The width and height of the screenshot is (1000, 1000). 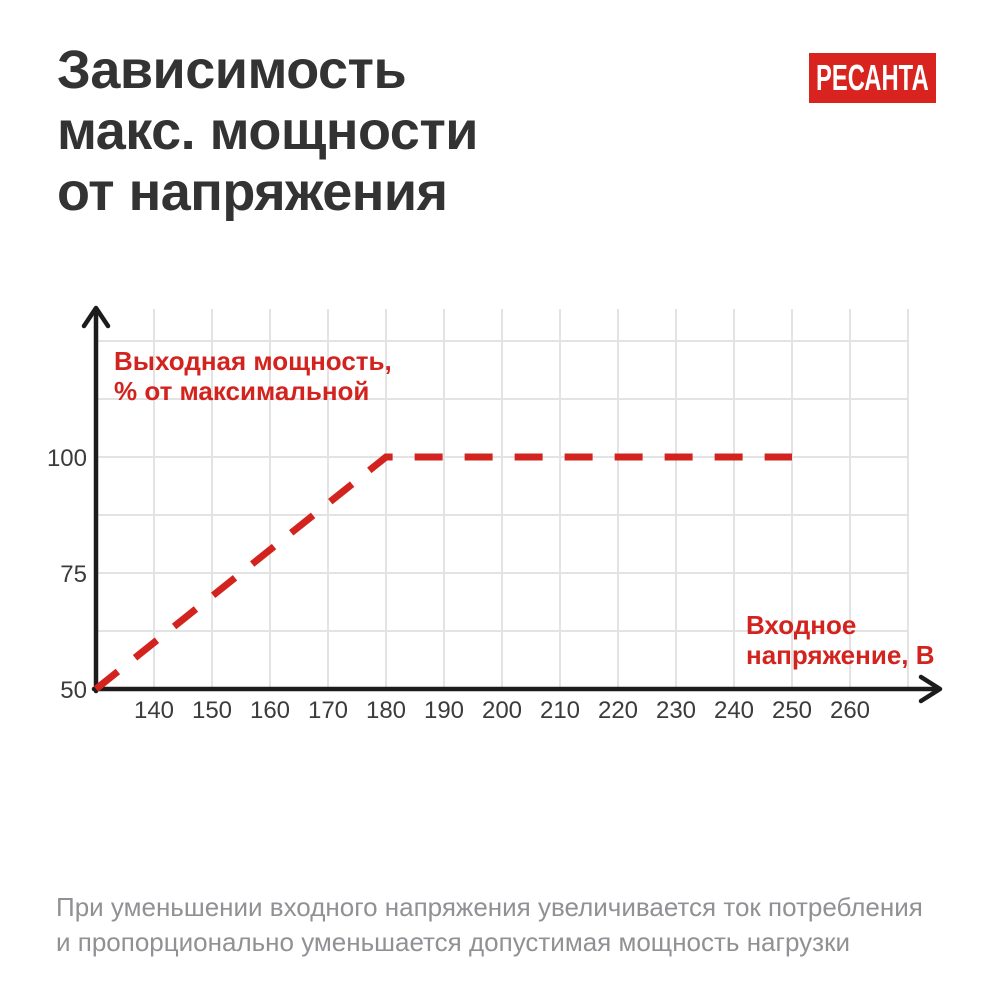 What do you see at coordinates (502, 710) in the screenshot?
I see `x-tick-label: 200` at bounding box center [502, 710].